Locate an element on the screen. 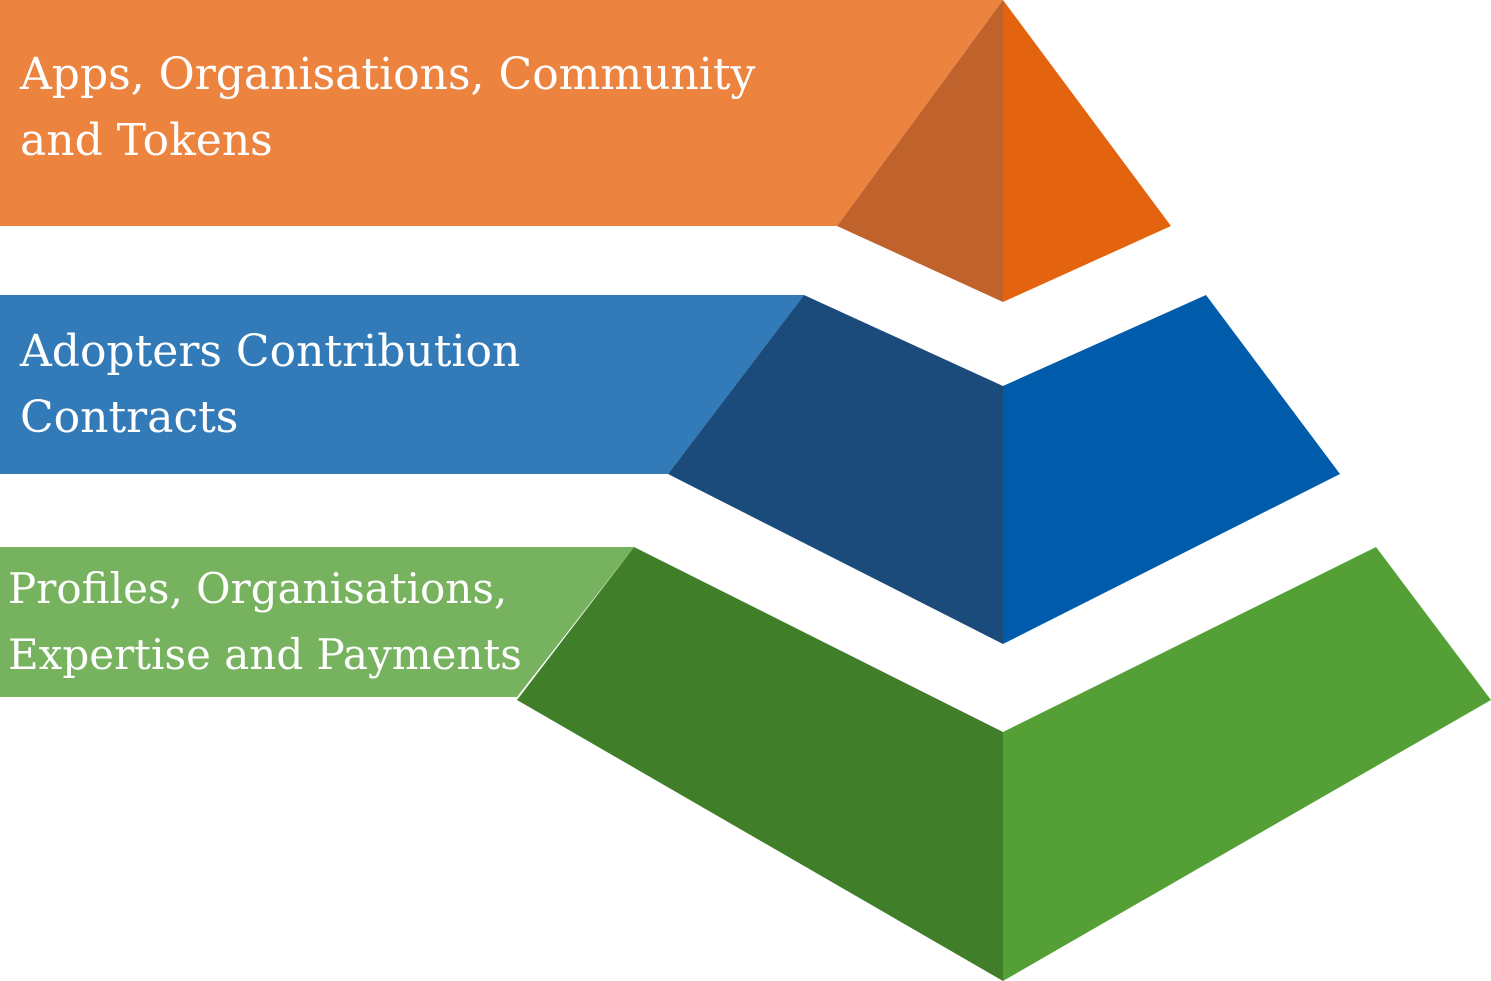 The width and height of the screenshot is (1491, 981). top-layer-face-left is located at coordinates (920, 151).